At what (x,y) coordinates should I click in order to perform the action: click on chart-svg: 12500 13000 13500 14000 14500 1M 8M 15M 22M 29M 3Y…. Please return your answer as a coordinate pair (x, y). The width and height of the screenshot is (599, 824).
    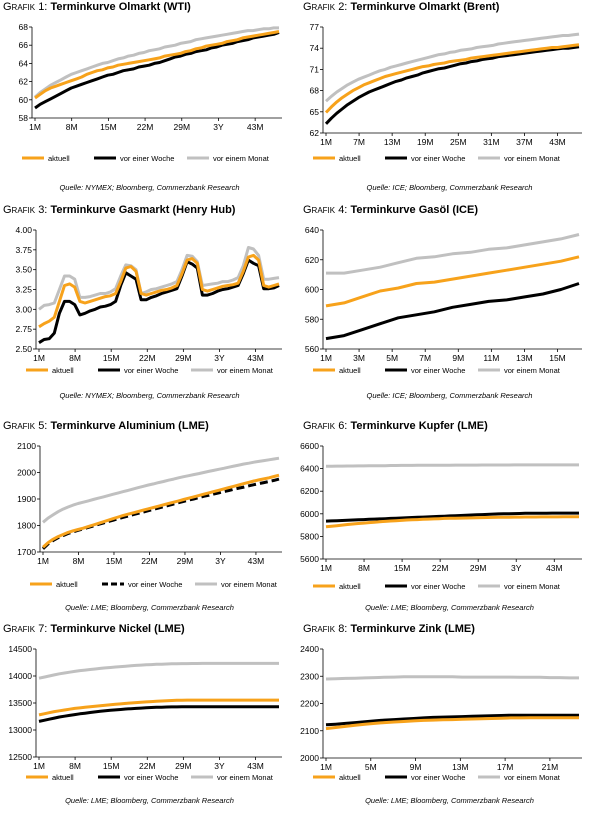
    Looking at the image, I should click on (145, 713).